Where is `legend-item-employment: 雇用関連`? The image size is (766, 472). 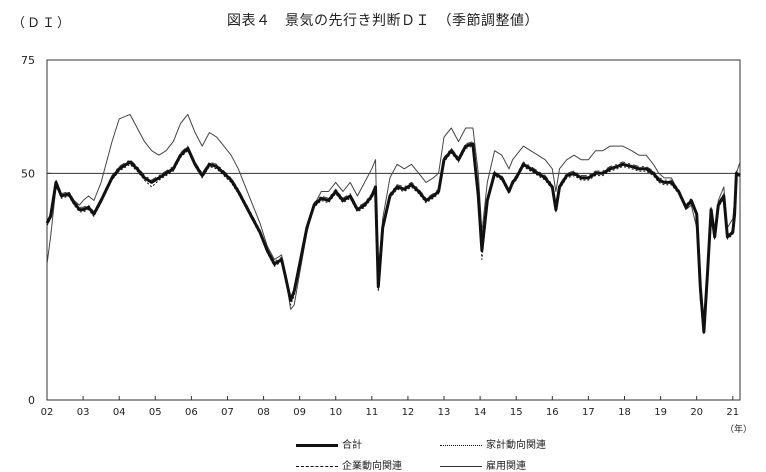
legend-item-employment: 雇用関連 is located at coordinates (483, 464).